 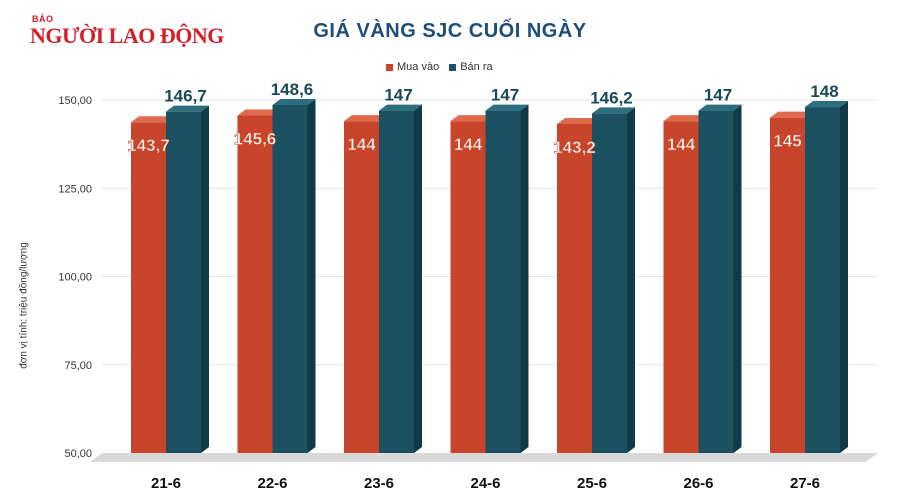 I want to click on x-tick-label: 24-6, so click(x=485, y=483).